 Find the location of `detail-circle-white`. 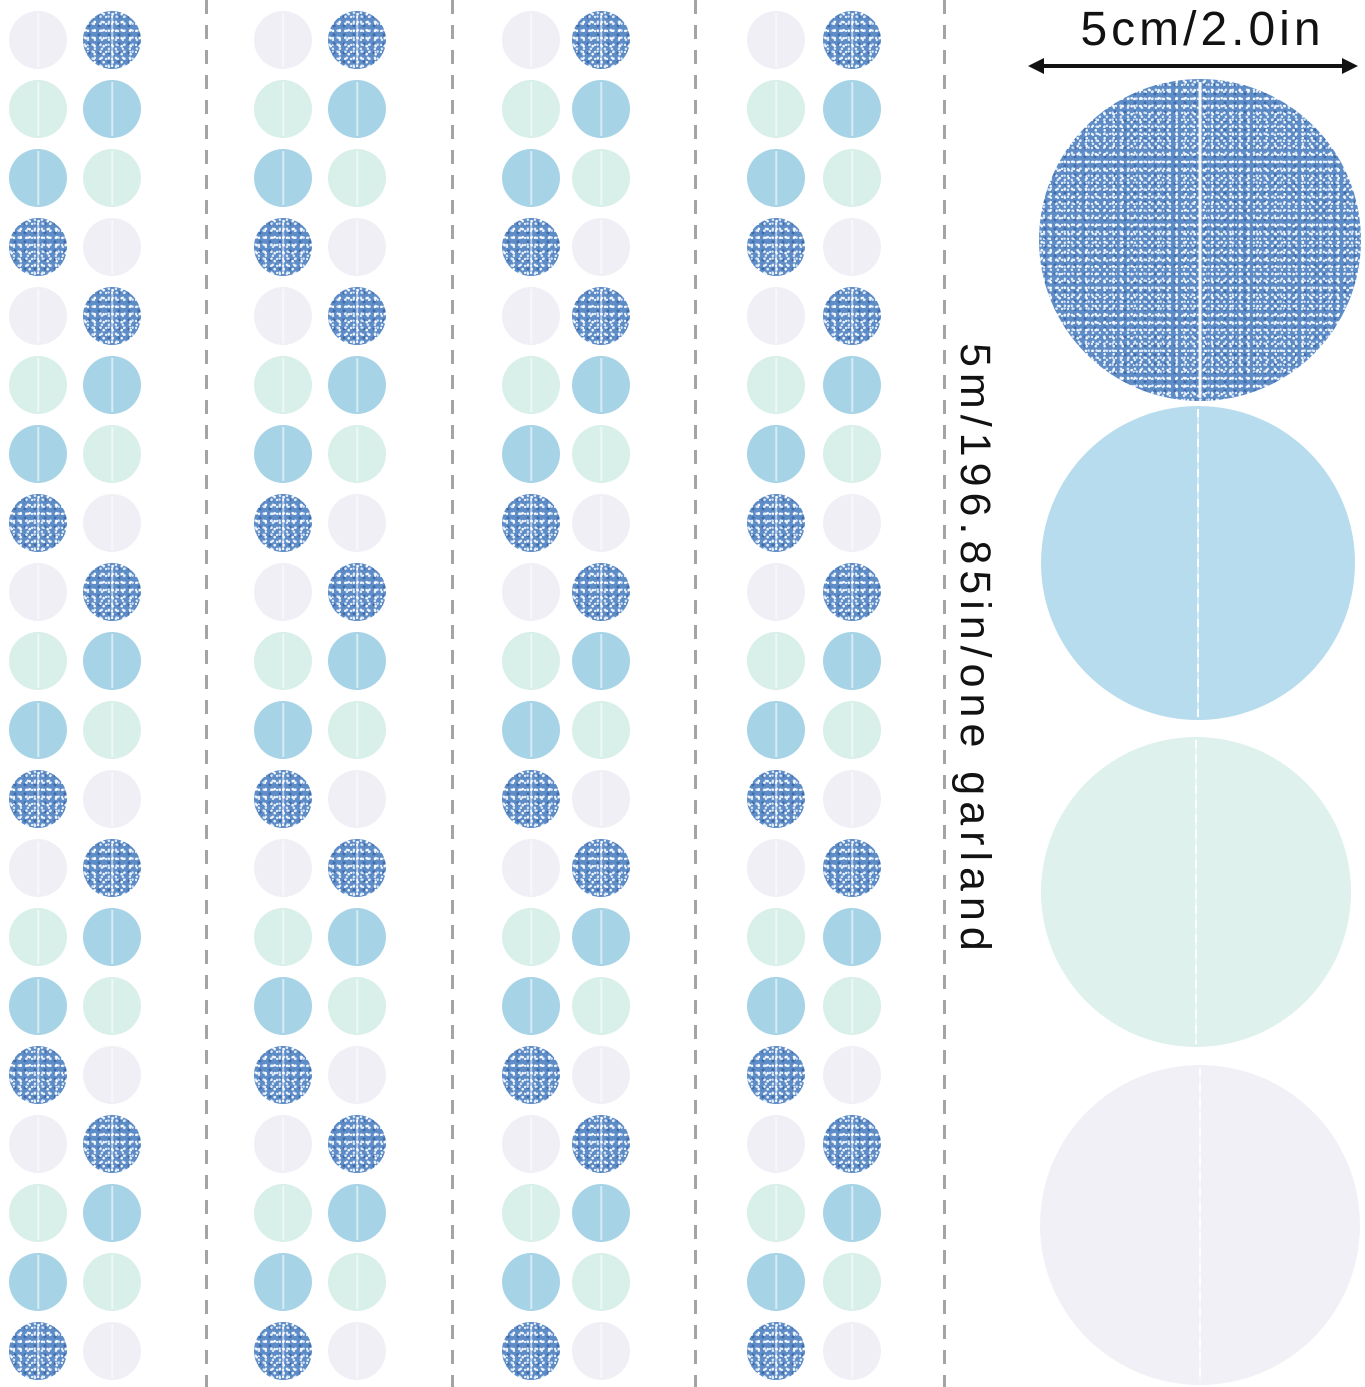

detail-circle-white is located at coordinates (1200, 1225).